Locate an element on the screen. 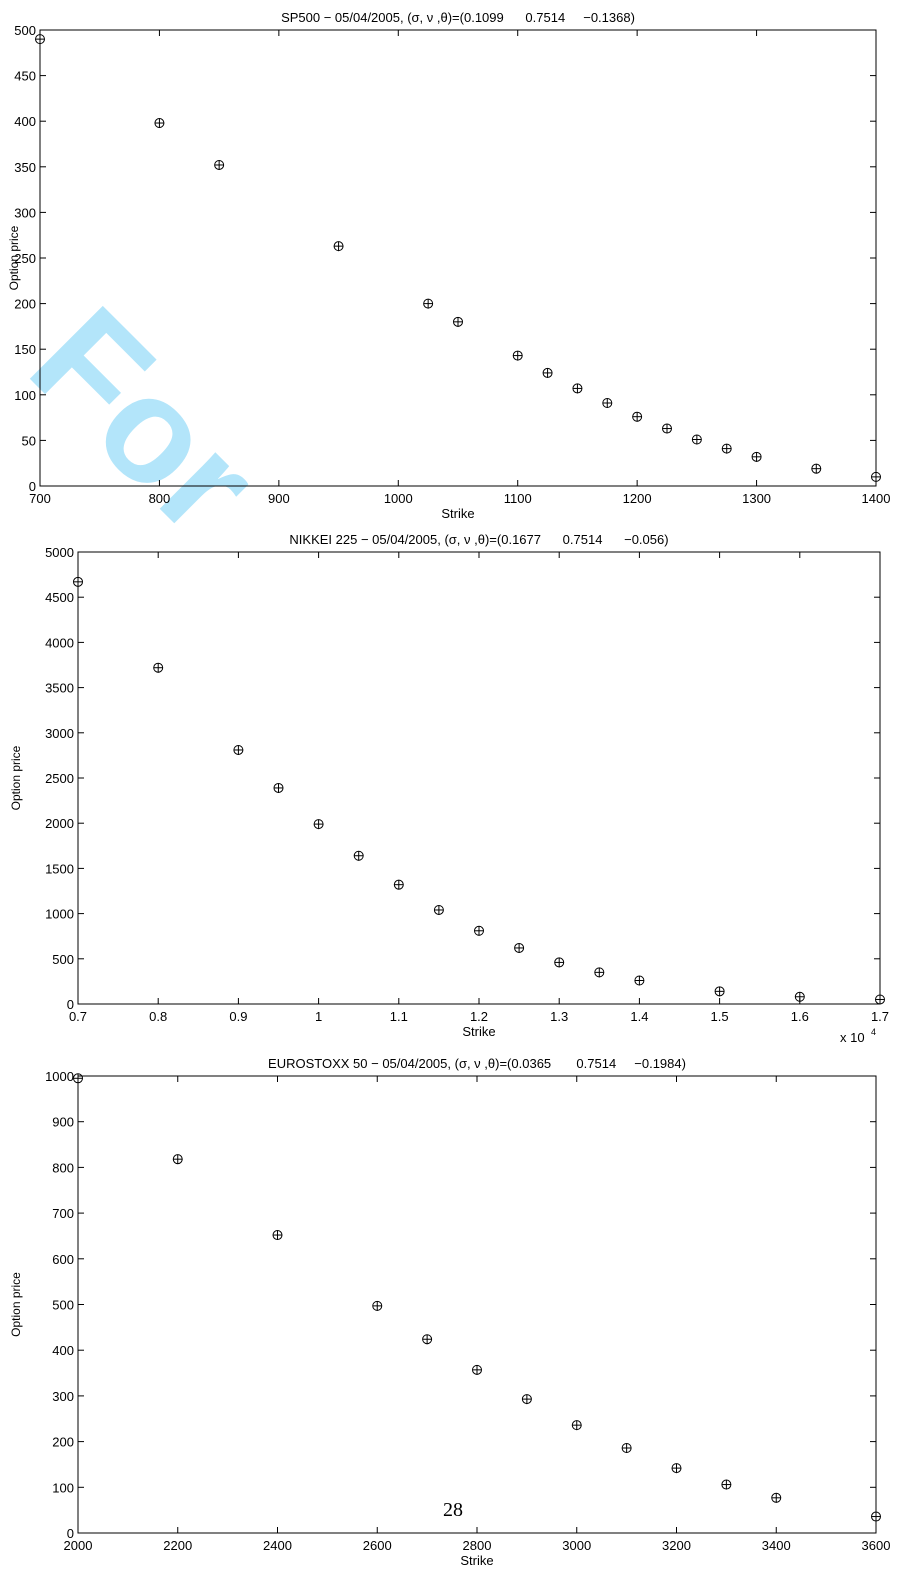 The image size is (910, 1591). page-number: 28 is located at coordinates (453, 1510).